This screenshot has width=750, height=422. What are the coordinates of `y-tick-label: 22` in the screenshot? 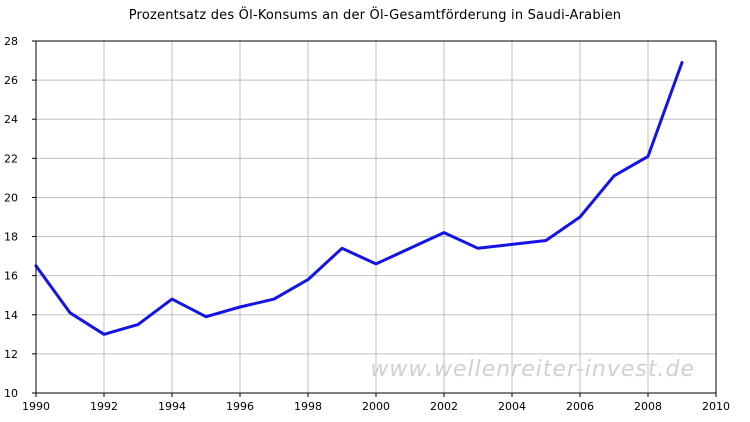 It's located at (11, 158).